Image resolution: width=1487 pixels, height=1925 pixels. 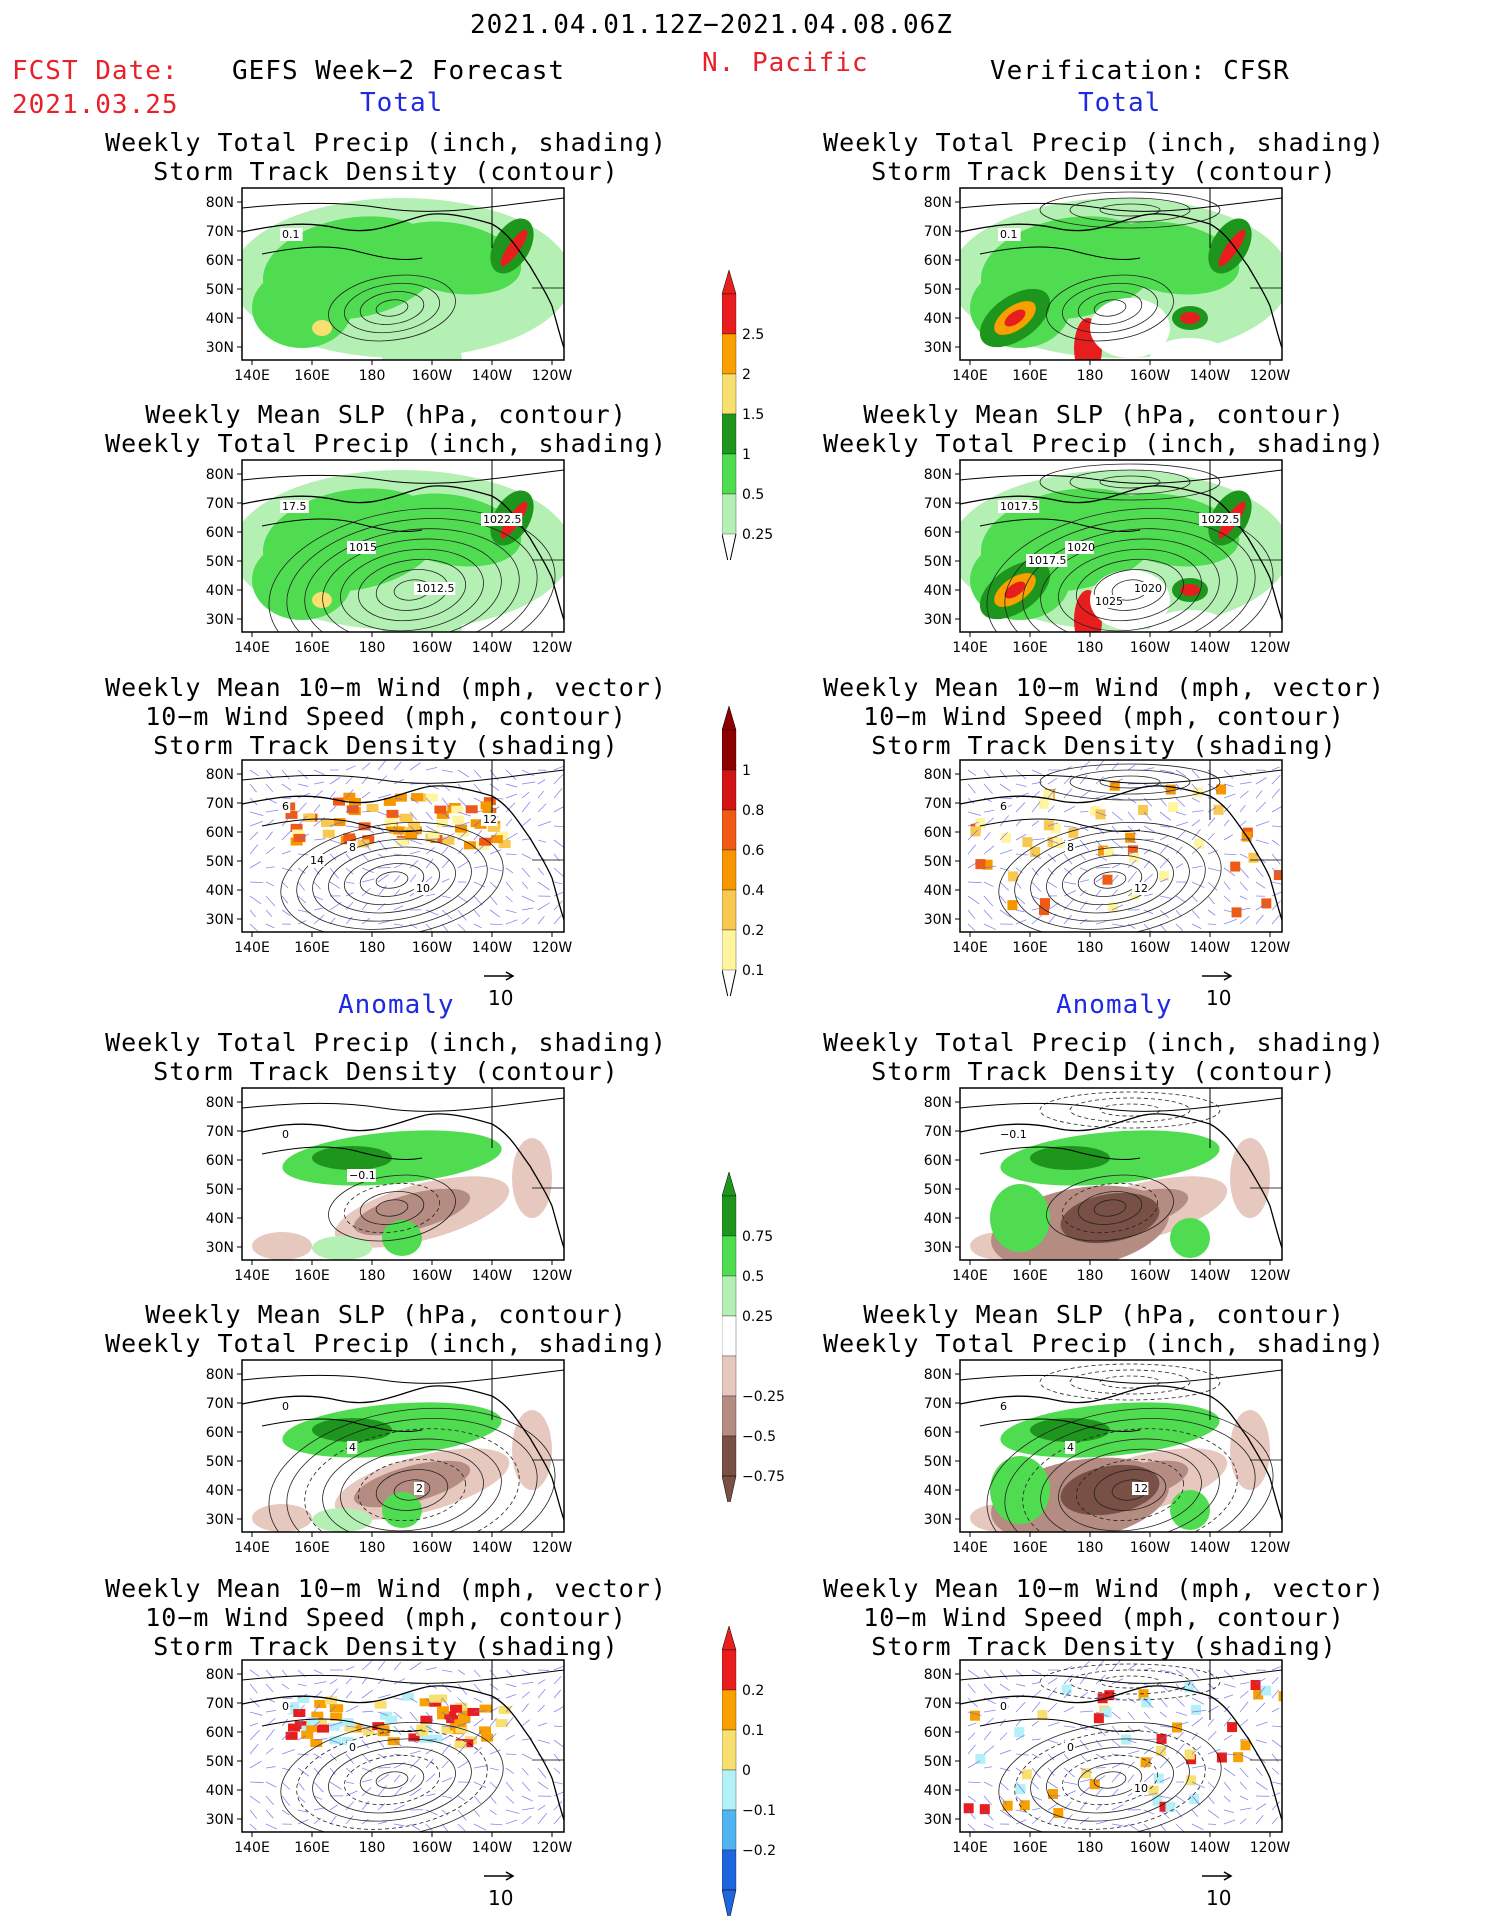 What do you see at coordinates (938, 261) in the screenshot?
I see `lat-tick-label: 60N` at bounding box center [938, 261].